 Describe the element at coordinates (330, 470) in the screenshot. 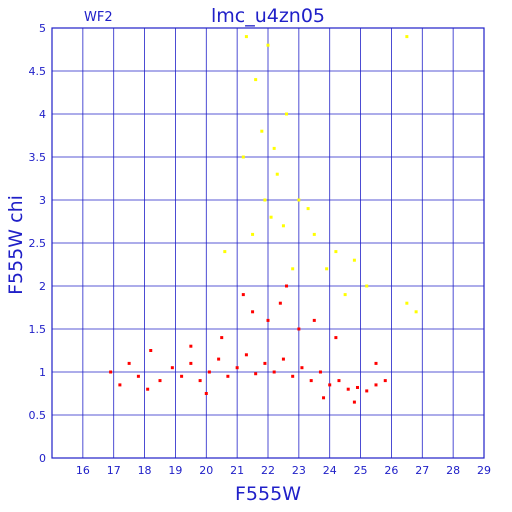

I see `x-tick-label: 24` at that location.